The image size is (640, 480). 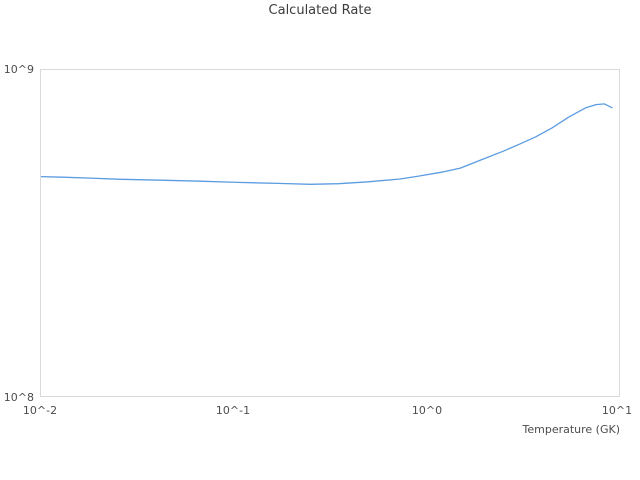 I want to click on x-axis-label: Temperature (GK), so click(x=571, y=429).